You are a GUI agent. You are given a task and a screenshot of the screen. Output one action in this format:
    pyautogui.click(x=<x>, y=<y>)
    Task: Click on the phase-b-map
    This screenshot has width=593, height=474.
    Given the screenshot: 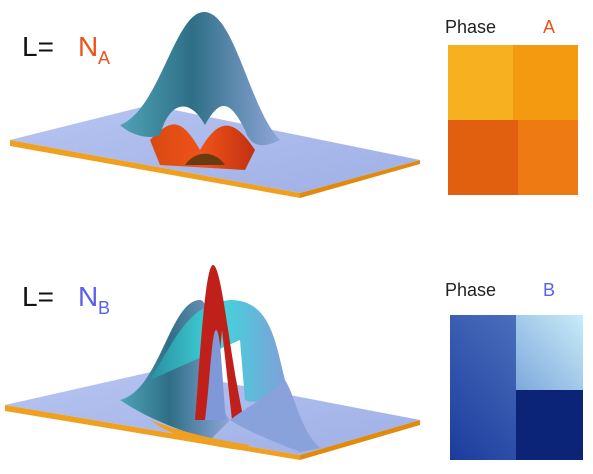 What is the action you would take?
    pyautogui.click(x=516, y=387)
    